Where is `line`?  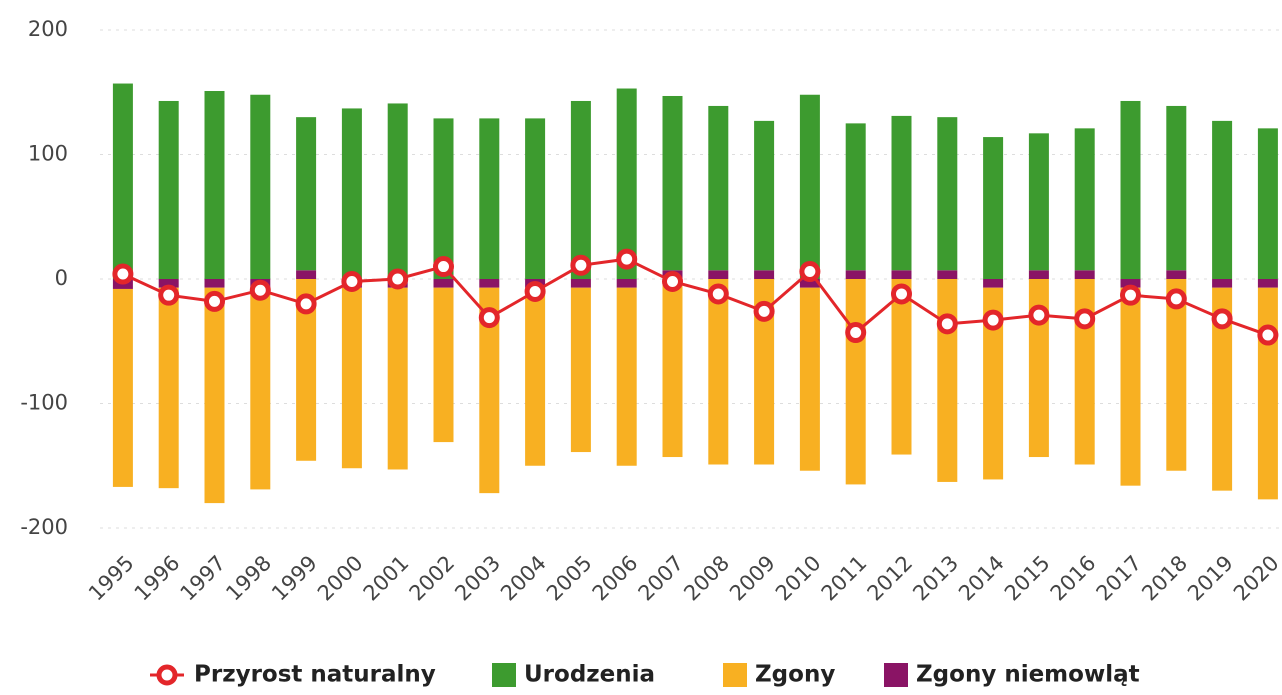
line is located at coordinates (695, 297).